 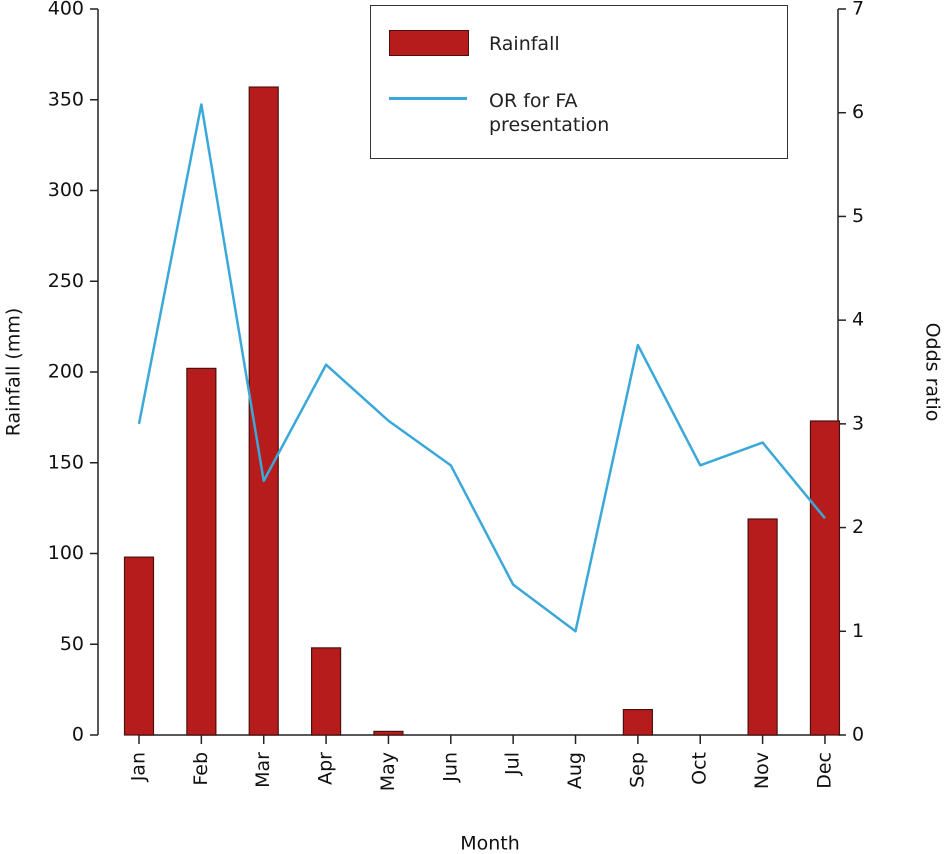 I want to click on x-tick-label: Dec, so click(x=824, y=770).